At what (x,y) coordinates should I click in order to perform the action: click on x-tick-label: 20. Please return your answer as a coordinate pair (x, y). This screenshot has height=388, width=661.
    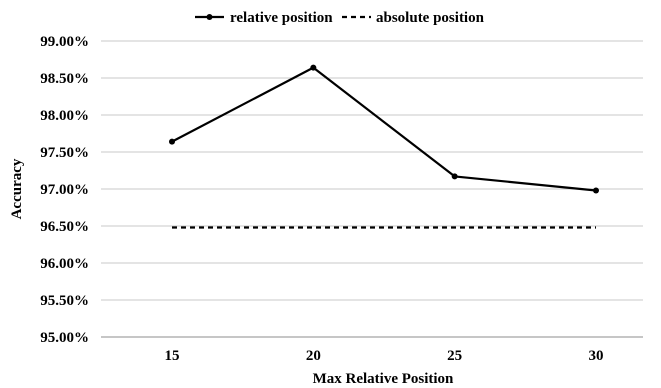
    Looking at the image, I should click on (313, 356).